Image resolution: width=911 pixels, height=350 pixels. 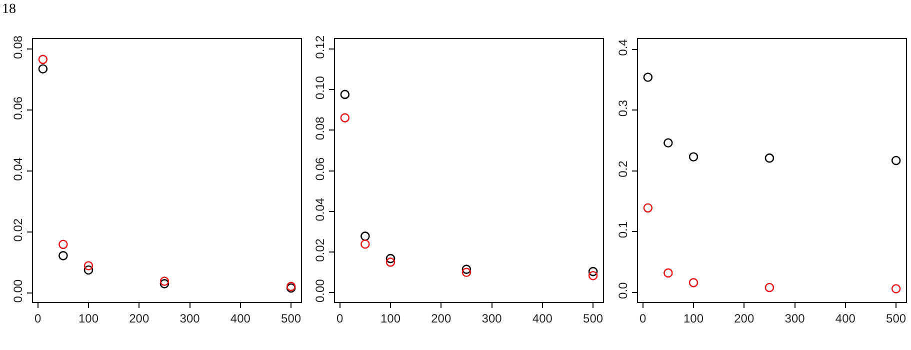 I want to click on y-tick-label: 0.1, so click(x=623, y=229).